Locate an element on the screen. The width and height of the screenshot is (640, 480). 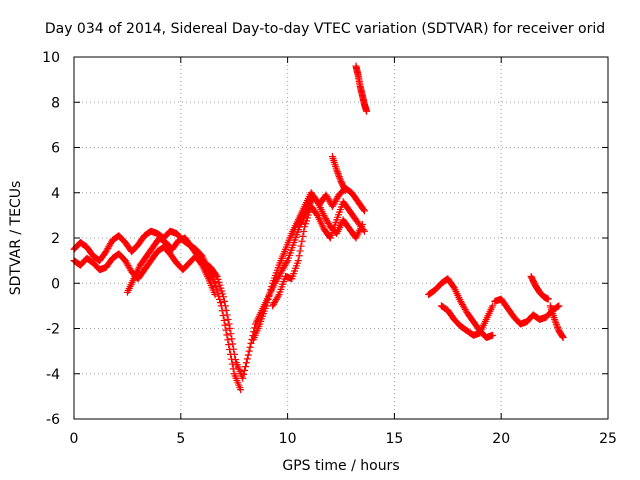
y-tick-label: -4 is located at coordinates (53, 375).